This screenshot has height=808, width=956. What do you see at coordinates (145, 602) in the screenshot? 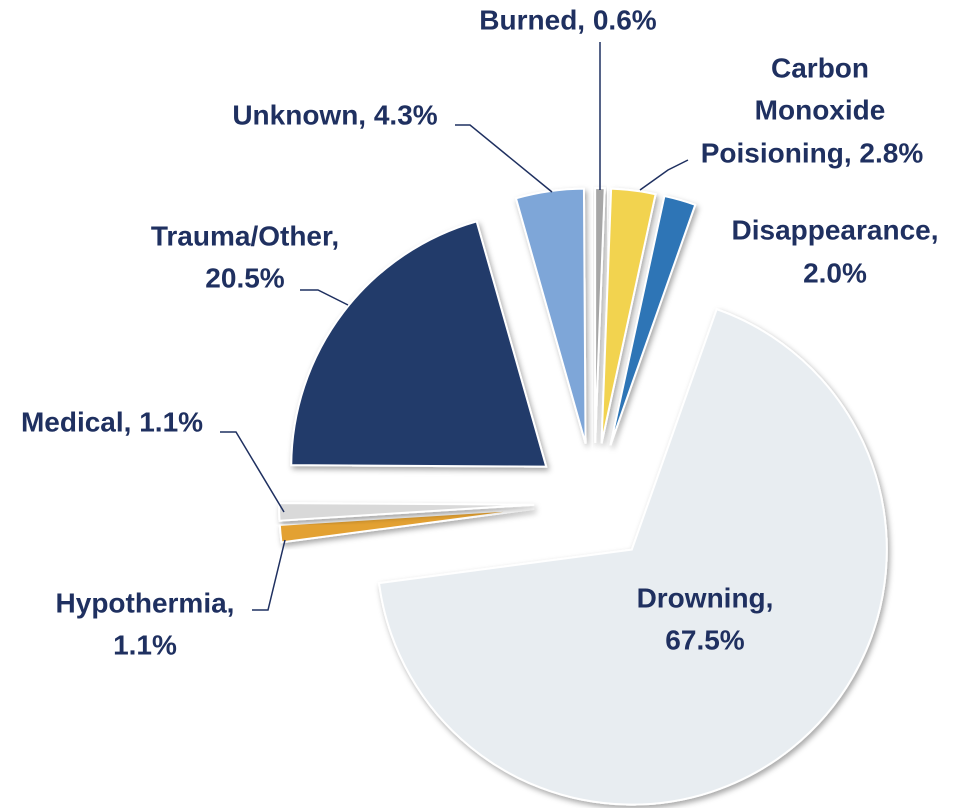
I see `data-label: Hypothermia,` at bounding box center [145, 602].